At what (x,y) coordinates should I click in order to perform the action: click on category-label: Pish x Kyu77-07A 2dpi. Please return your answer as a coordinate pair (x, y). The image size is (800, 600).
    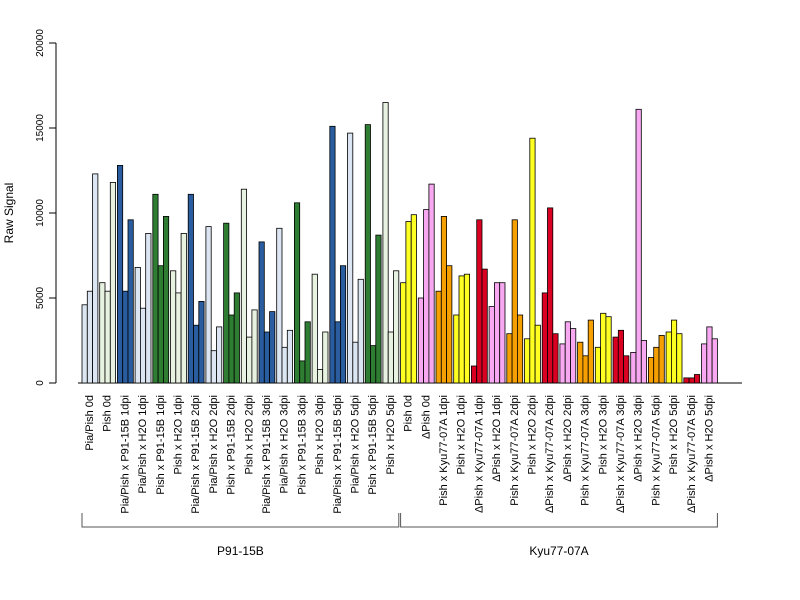
    Looking at the image, I should click on (515, 450).